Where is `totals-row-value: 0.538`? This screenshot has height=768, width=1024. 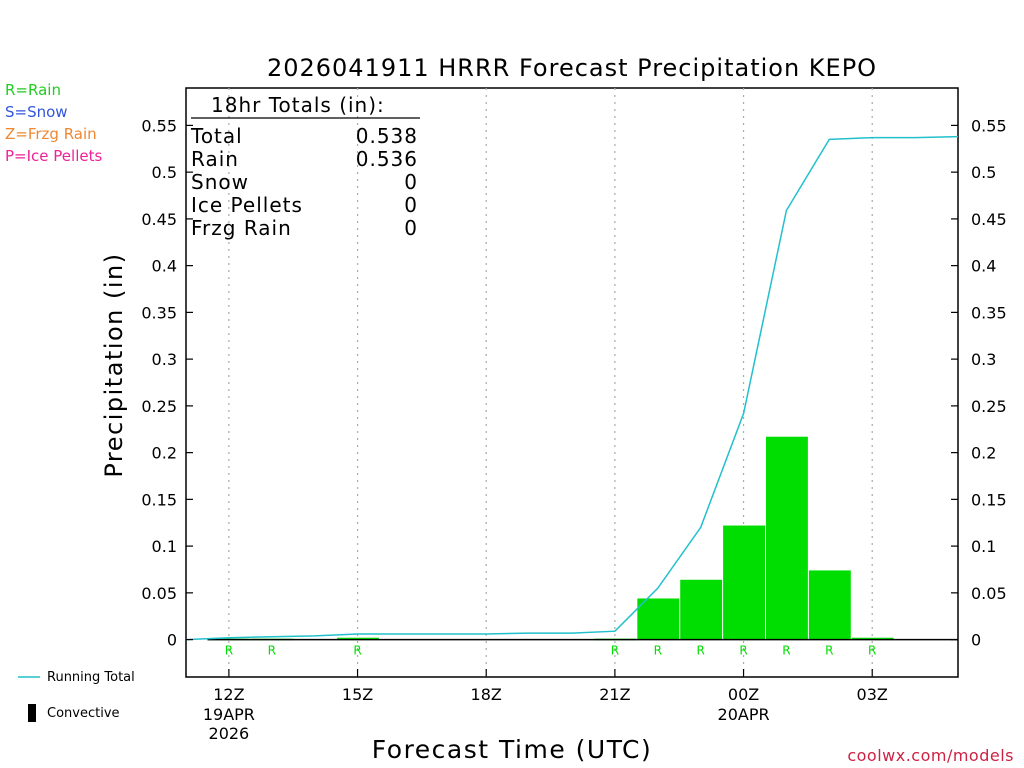
totals-row-value: 0.538 is located at coordinates (387, 136).